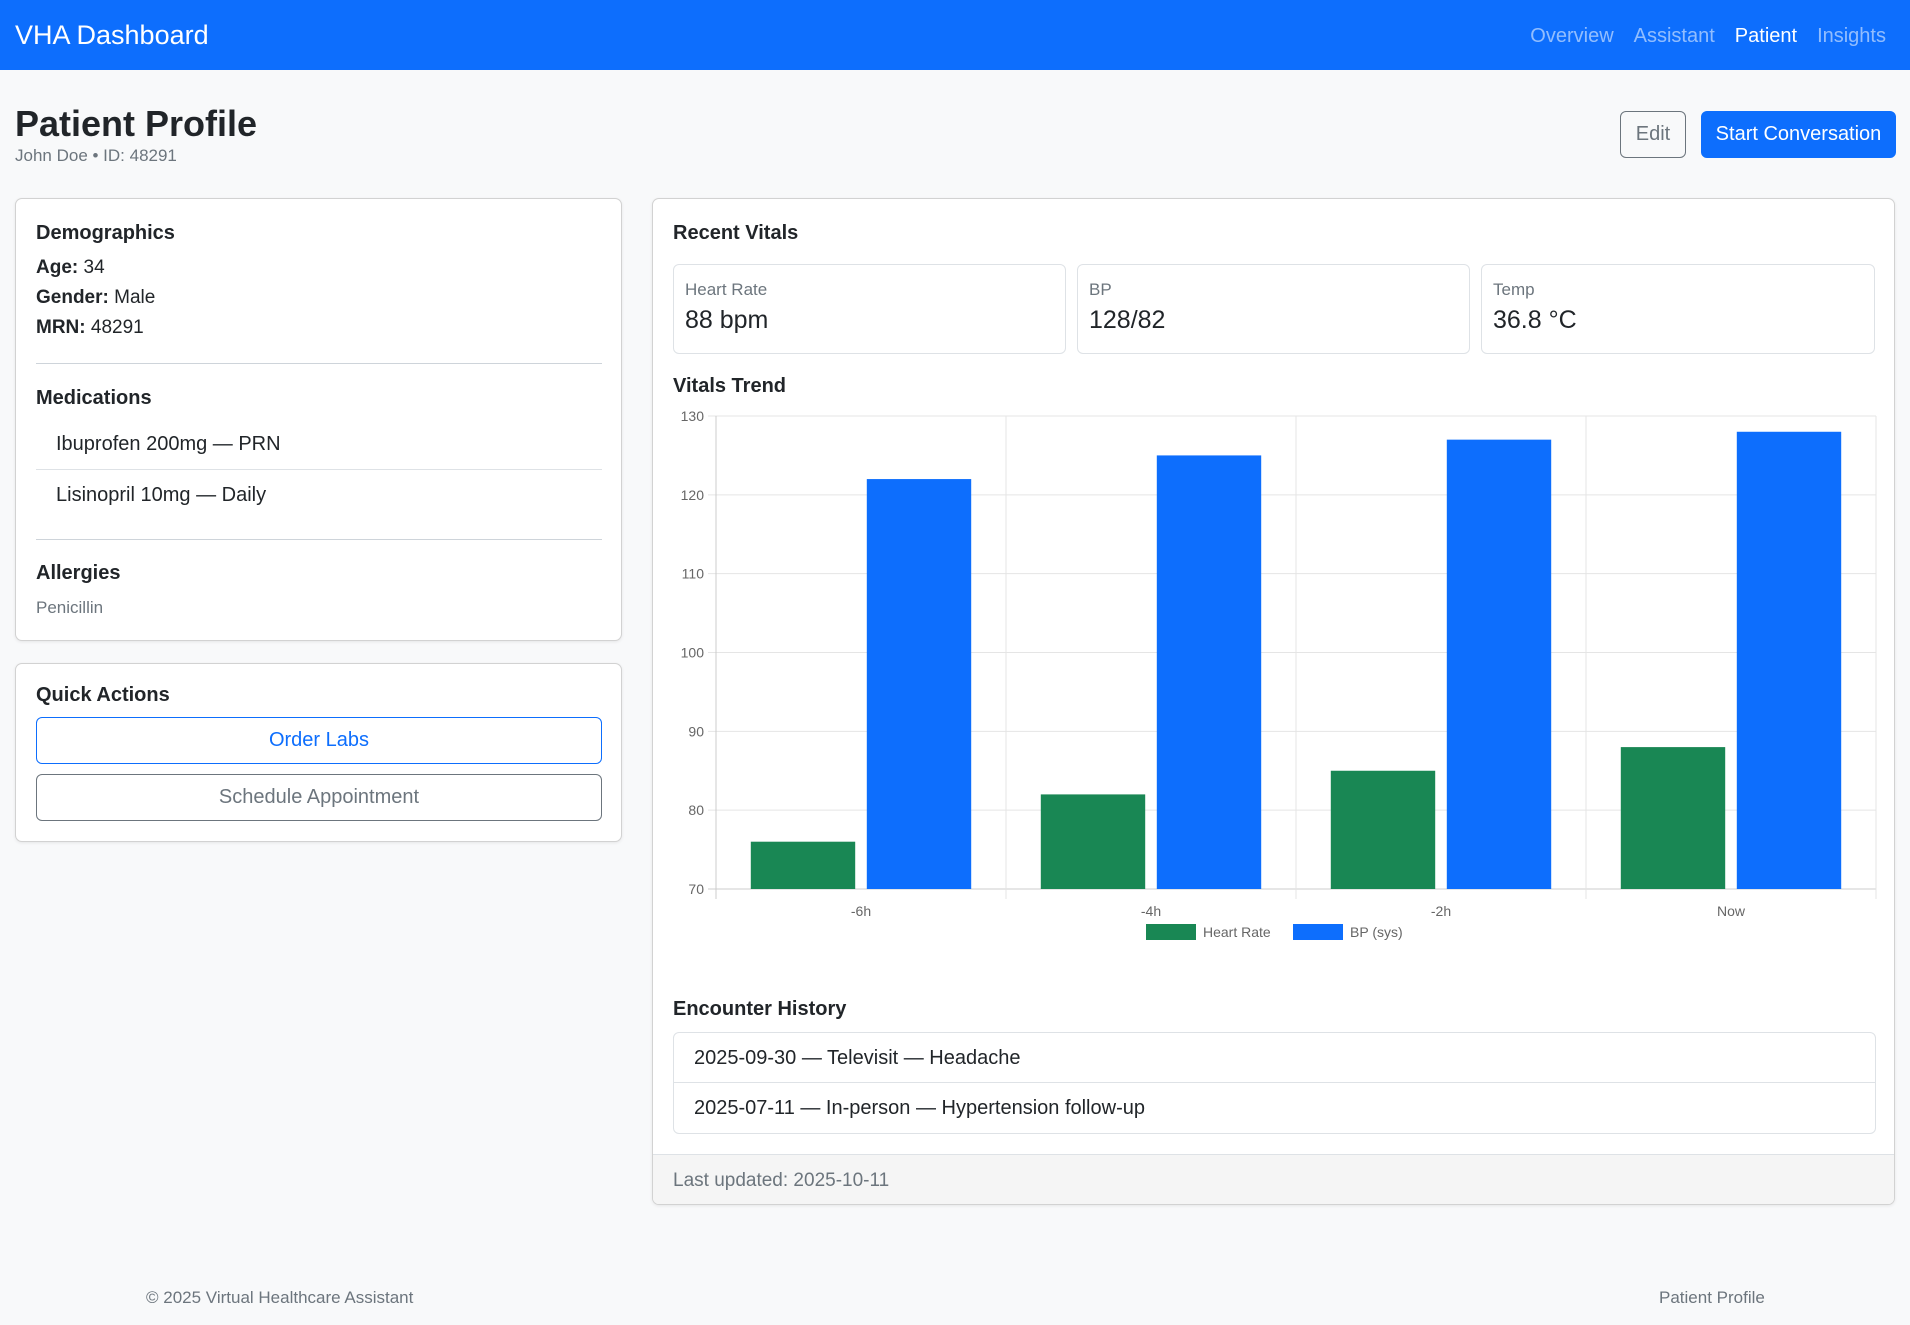  What do you see at coordinates (112, 35) in the screenshot?
I see `brand-logo: VHA Dashboard` at bounding box center [112, 35].